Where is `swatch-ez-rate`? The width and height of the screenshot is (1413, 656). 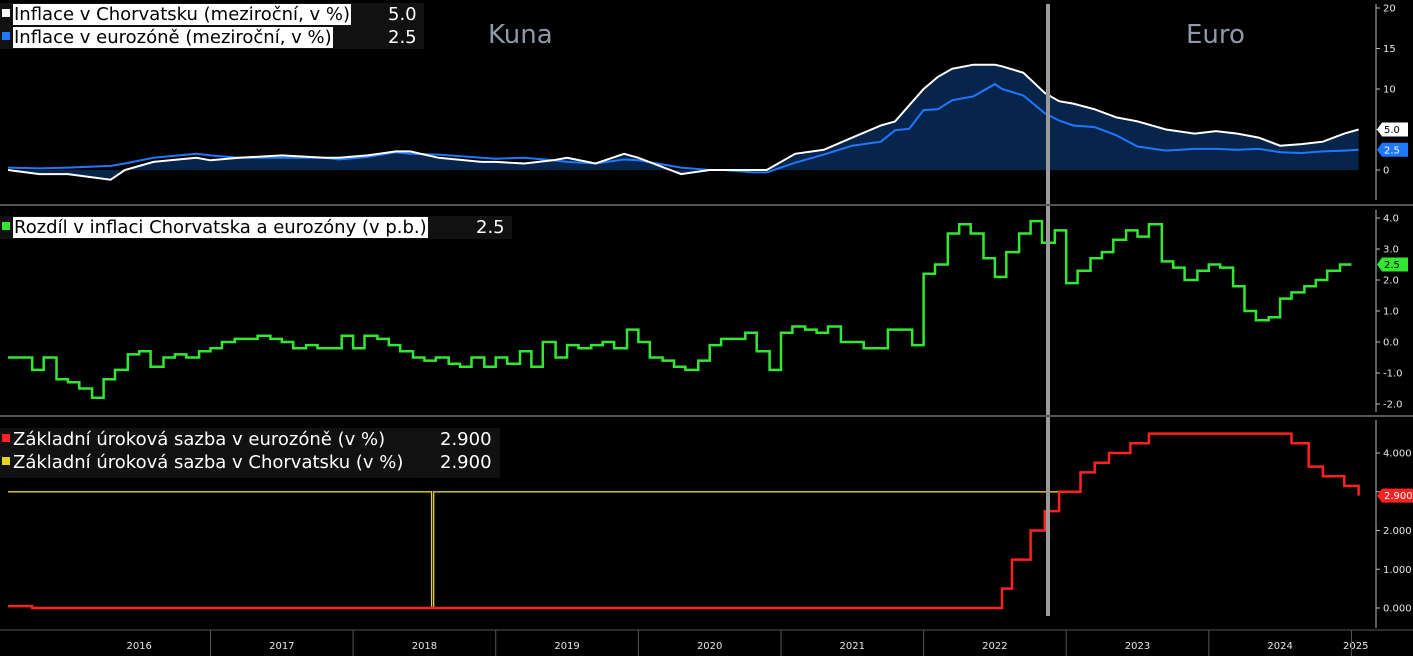
swatch-ez-rate is located at coordinates (6, 438).